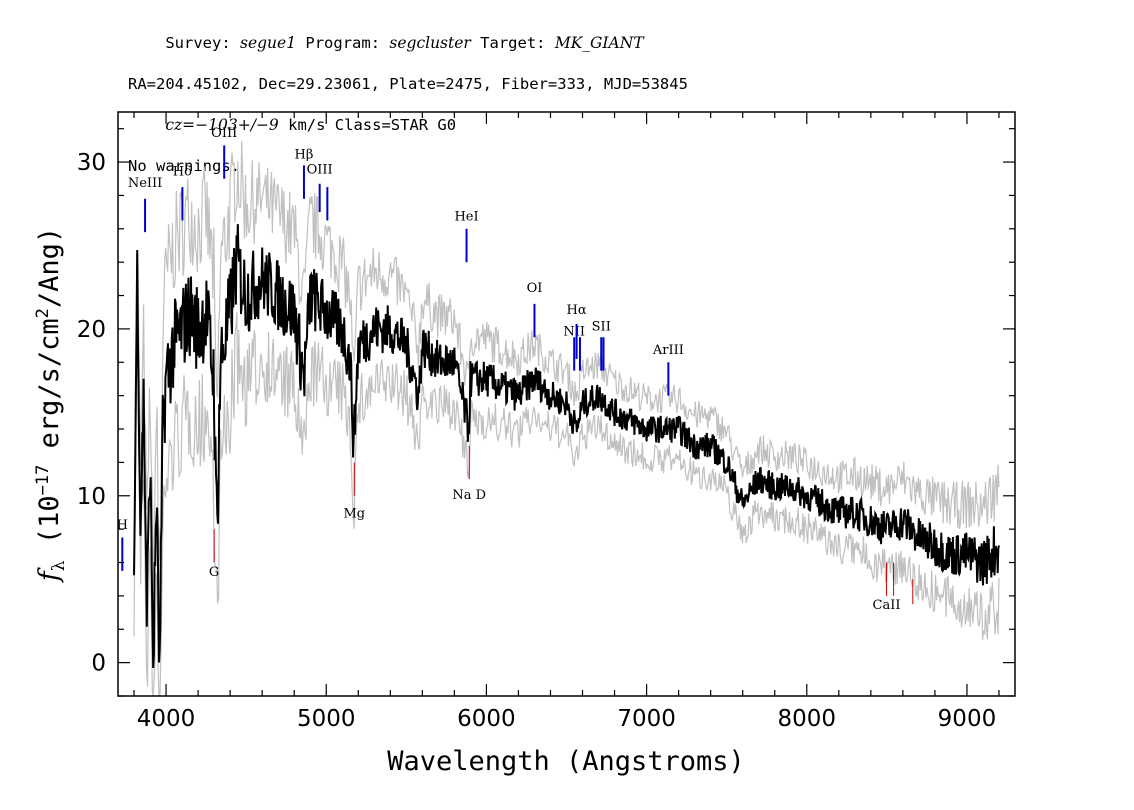 This screenshot has width=1134, height=810. I want to click on nii-line-label: NII, so click(574, 332).